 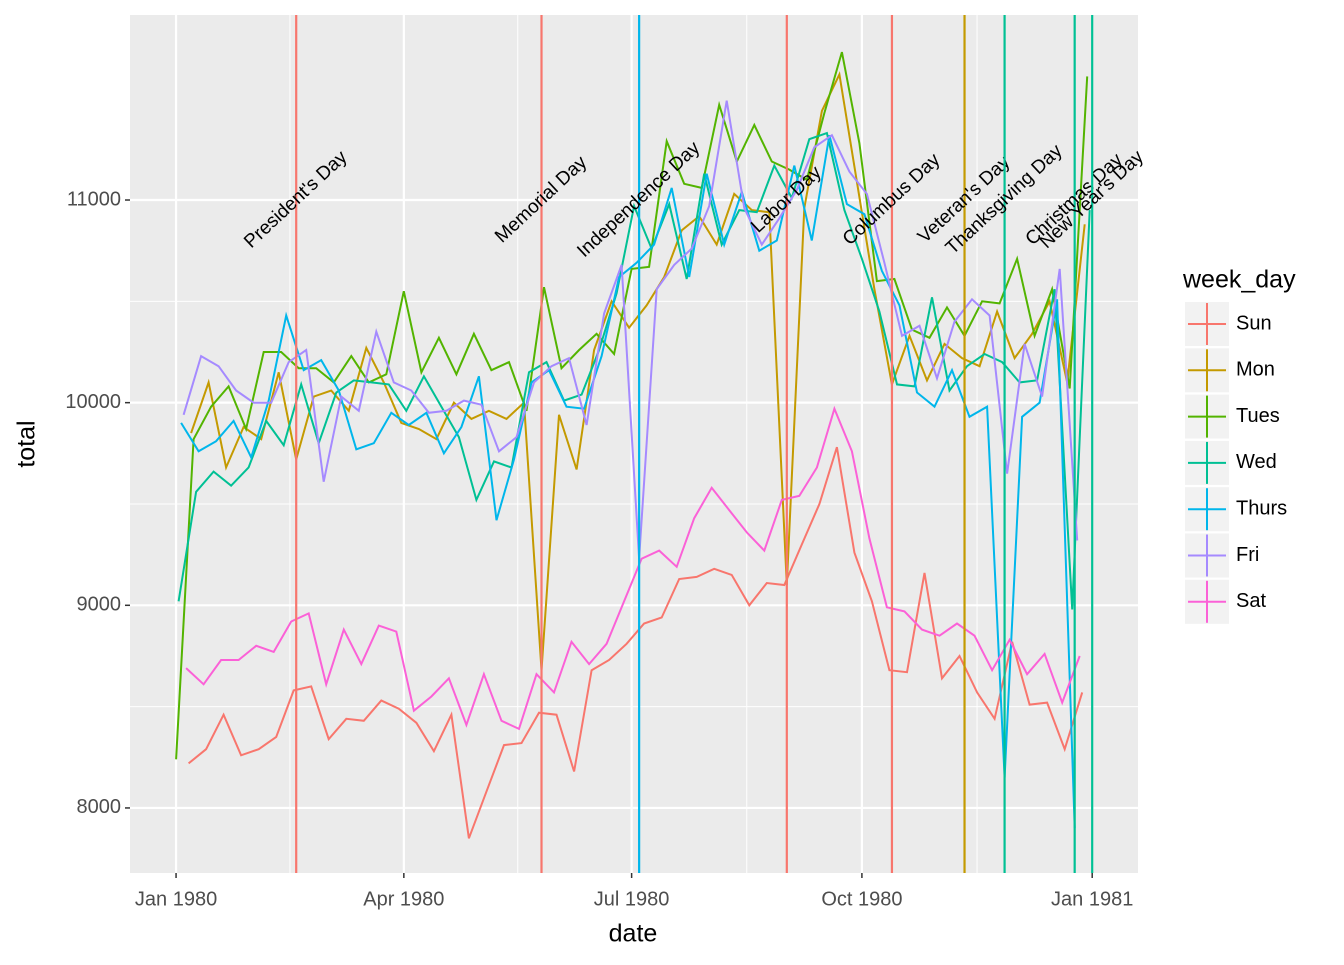 I want to click on y-tick-label: 9000, so click(x=99, y=605).